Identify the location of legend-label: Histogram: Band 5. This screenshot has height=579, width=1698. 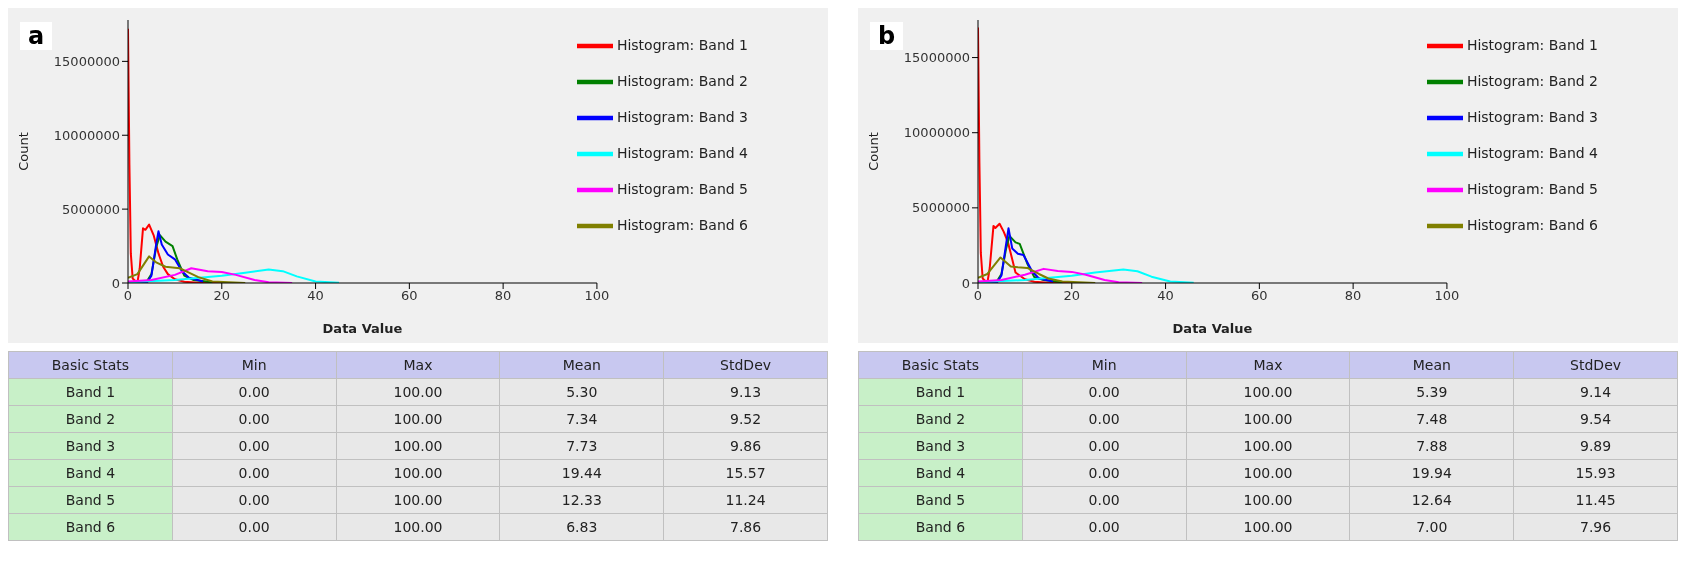
(682, 189).